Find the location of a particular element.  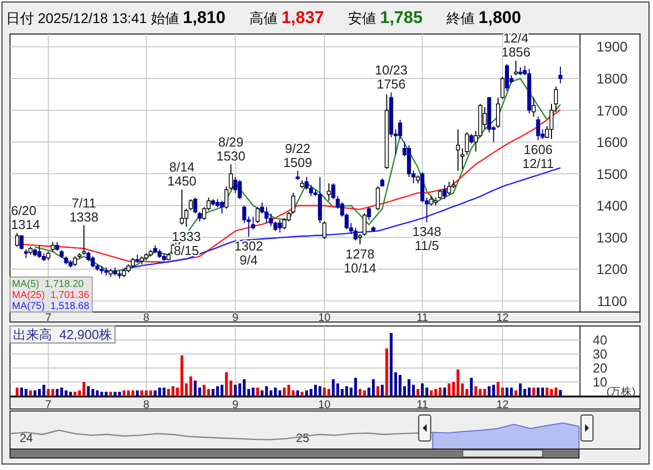

text: 始値 is located at coordinates (164, 18).